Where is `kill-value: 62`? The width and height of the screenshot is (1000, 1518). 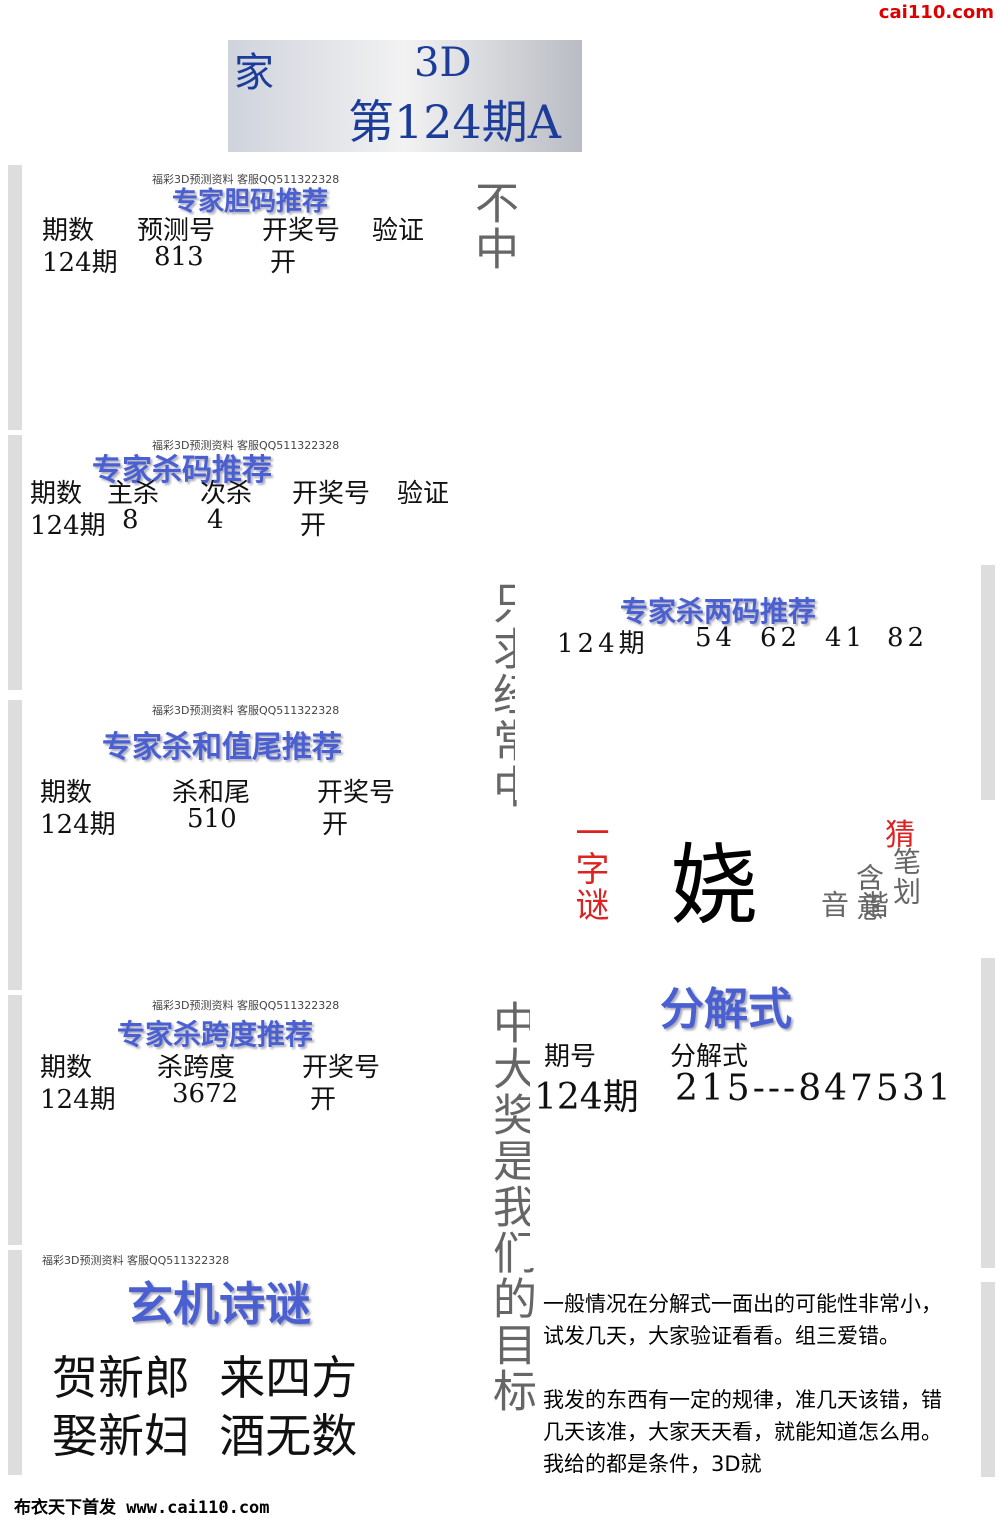
kill-value: 62 is located at coordinates (781, 638).